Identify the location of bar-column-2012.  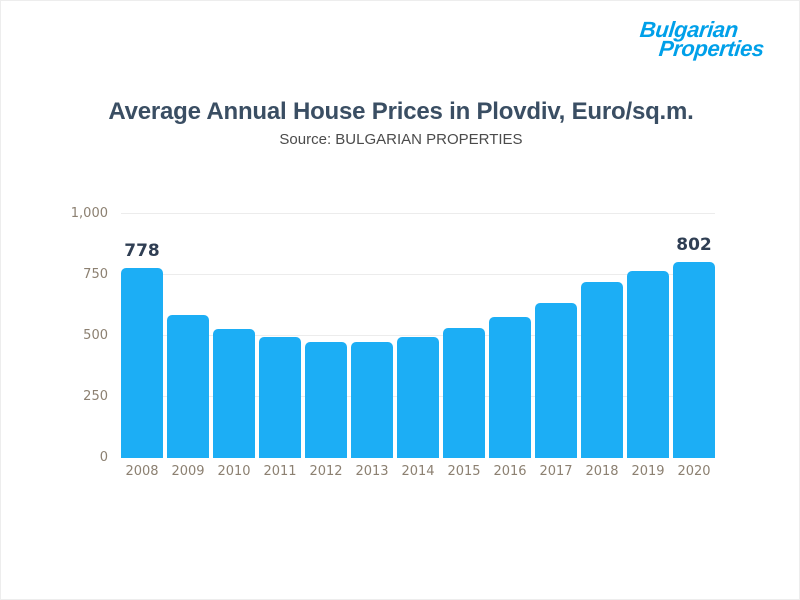
(326, 336).